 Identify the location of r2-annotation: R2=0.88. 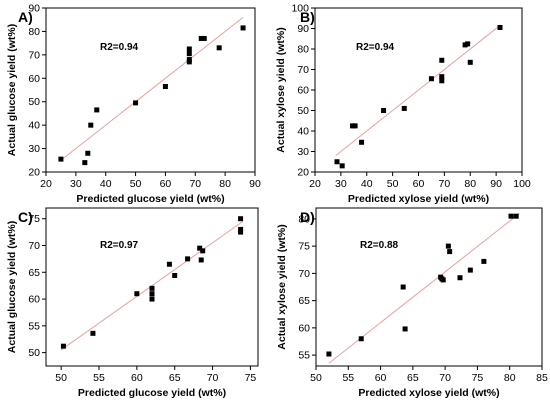
(379, 245).